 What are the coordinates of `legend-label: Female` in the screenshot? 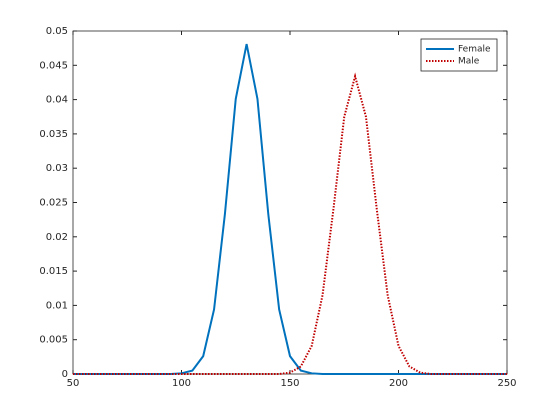 It's located at (474, 50).